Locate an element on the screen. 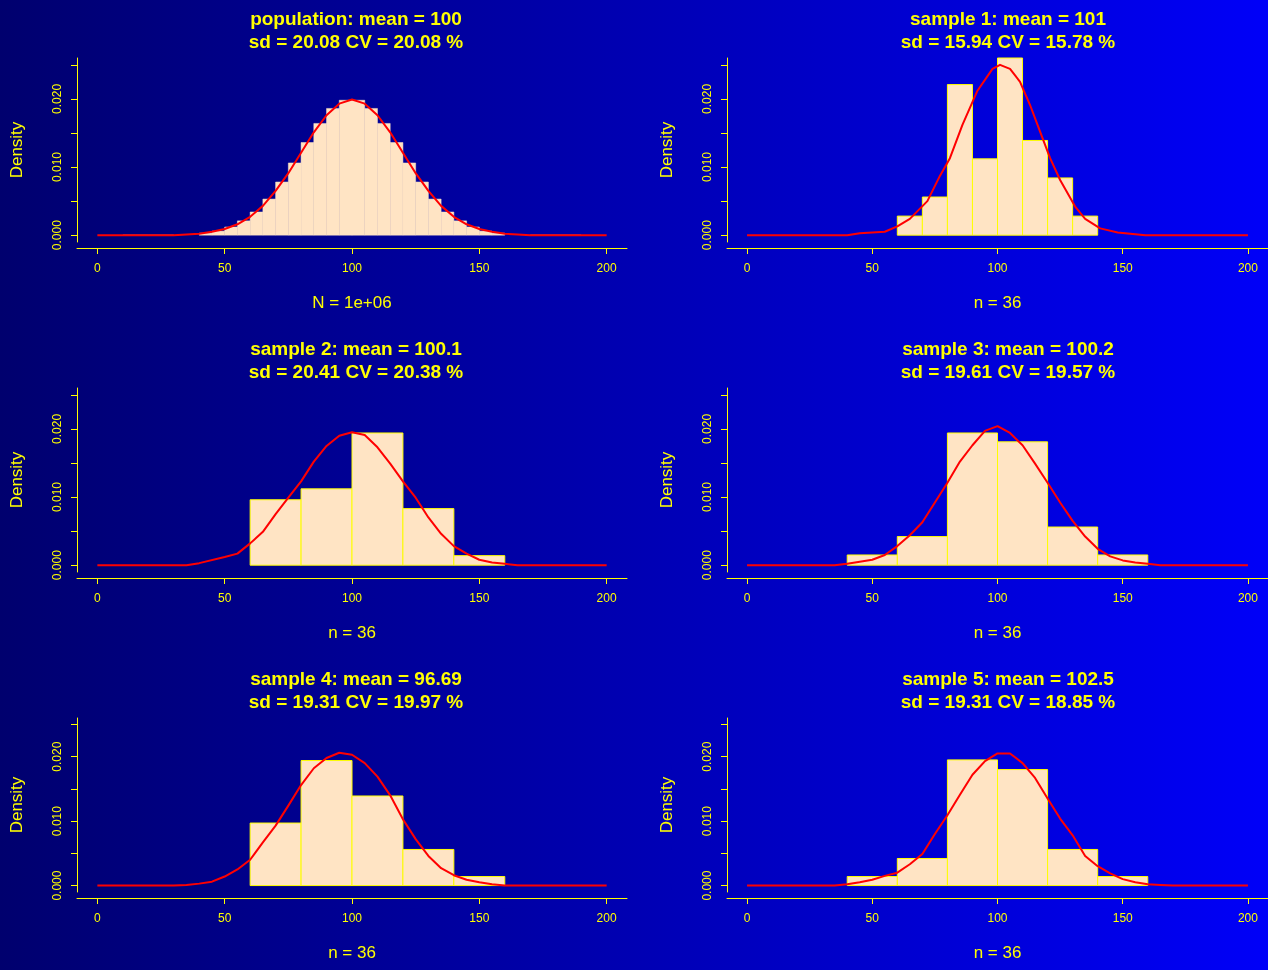 The width and height of the screenshot is (1268, 970). chart-subtitle: sd = 19.31 CV = 19.97 % is located at coordinates (356, 701).